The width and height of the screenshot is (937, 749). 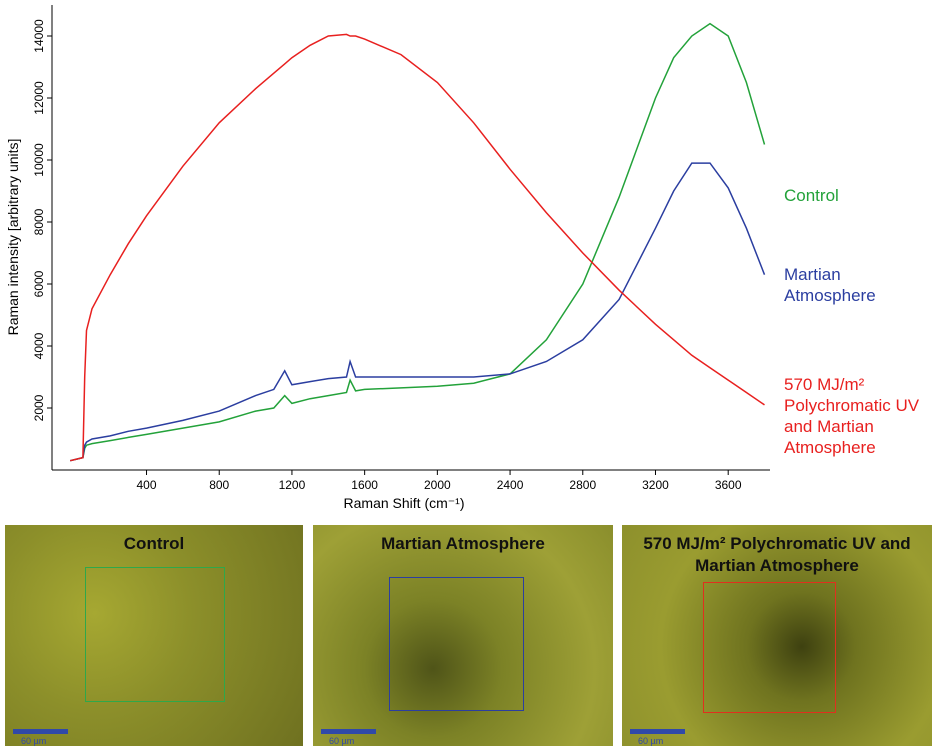 I want to click on micrograph: Control 60 µm, so click(x=154, y=635).